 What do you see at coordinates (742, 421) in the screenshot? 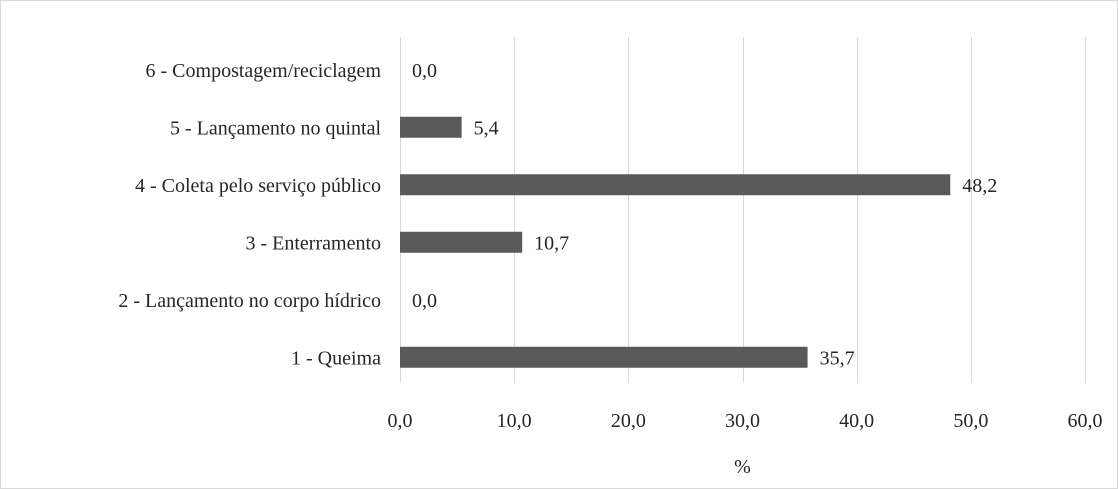
I see `x-tick-label: 30,0` at bounding box center [742, 421].